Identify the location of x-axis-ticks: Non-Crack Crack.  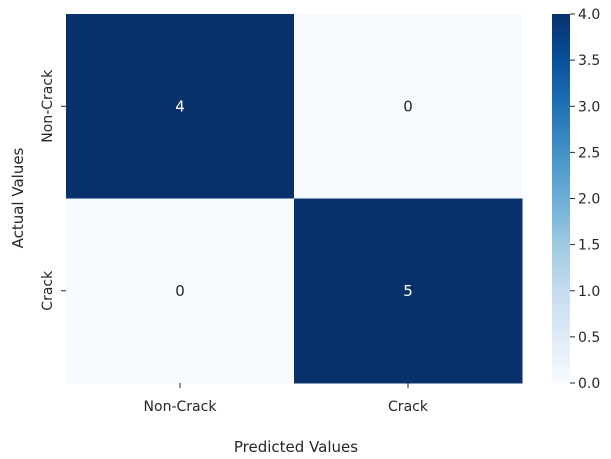
(286, 399).